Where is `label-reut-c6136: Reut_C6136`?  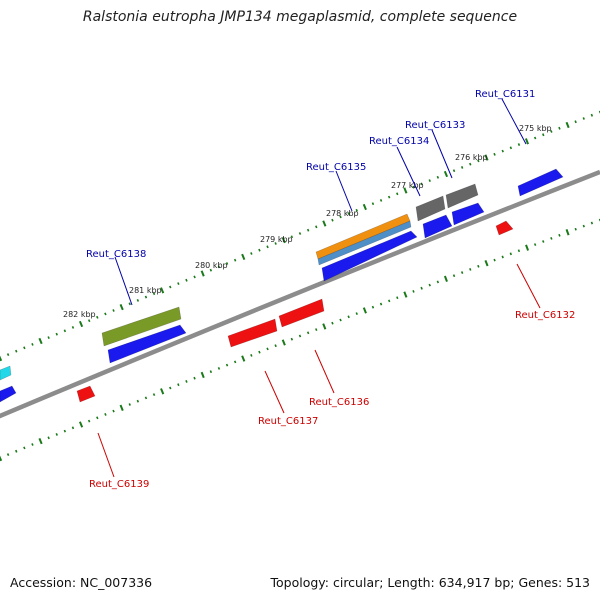
label-reut-c6136: Reut_C6136 is located at coordinates (339, 402).